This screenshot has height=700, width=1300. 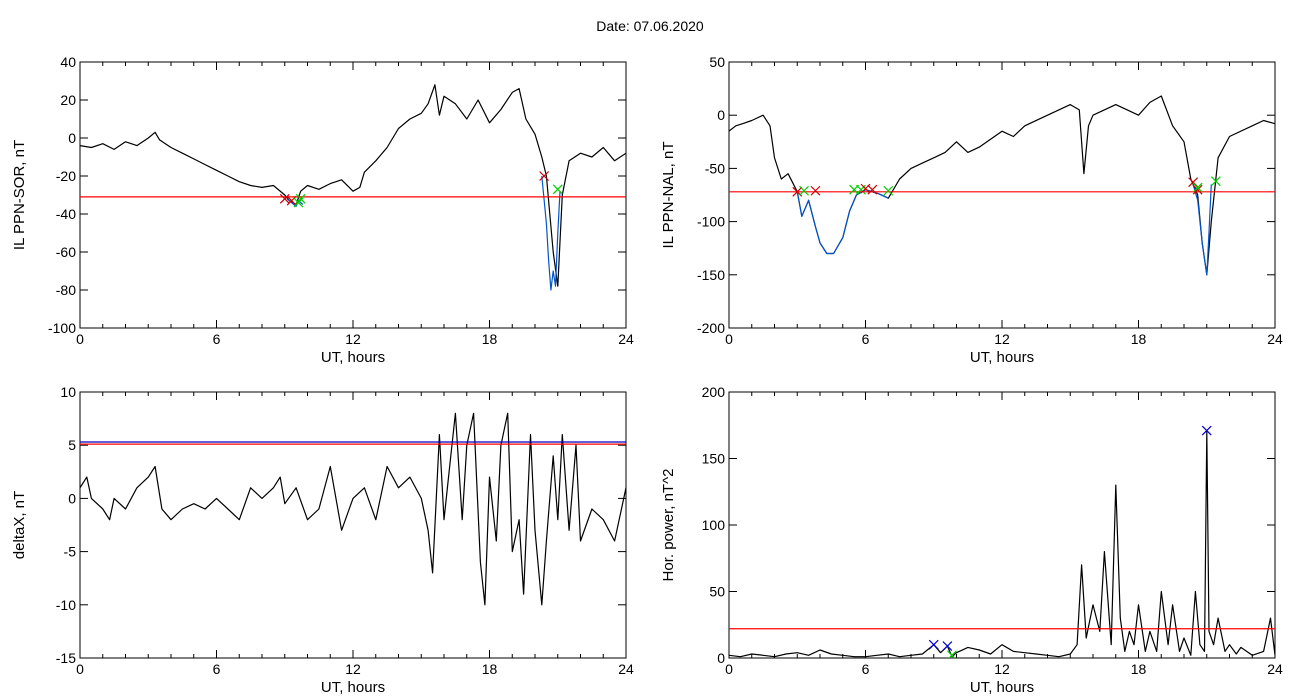 I want to click on y-tick-label: -5, so click(x=70, y=552).